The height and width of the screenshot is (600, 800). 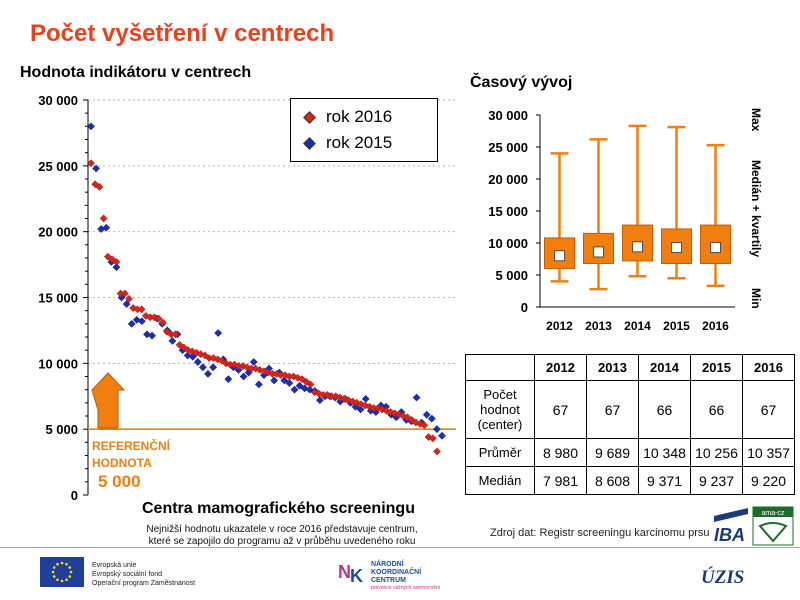 I want to click on svg-text: K, so click(x=356, y=576).